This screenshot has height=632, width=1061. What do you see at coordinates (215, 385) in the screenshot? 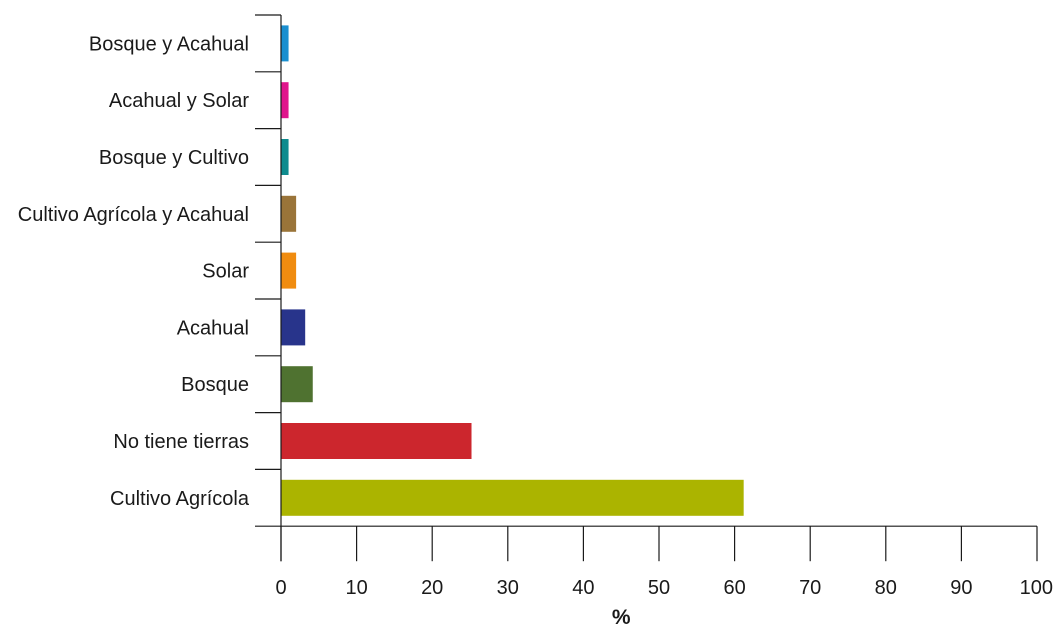
I see `category-label: Bosque` at bounding box center [215, 385].